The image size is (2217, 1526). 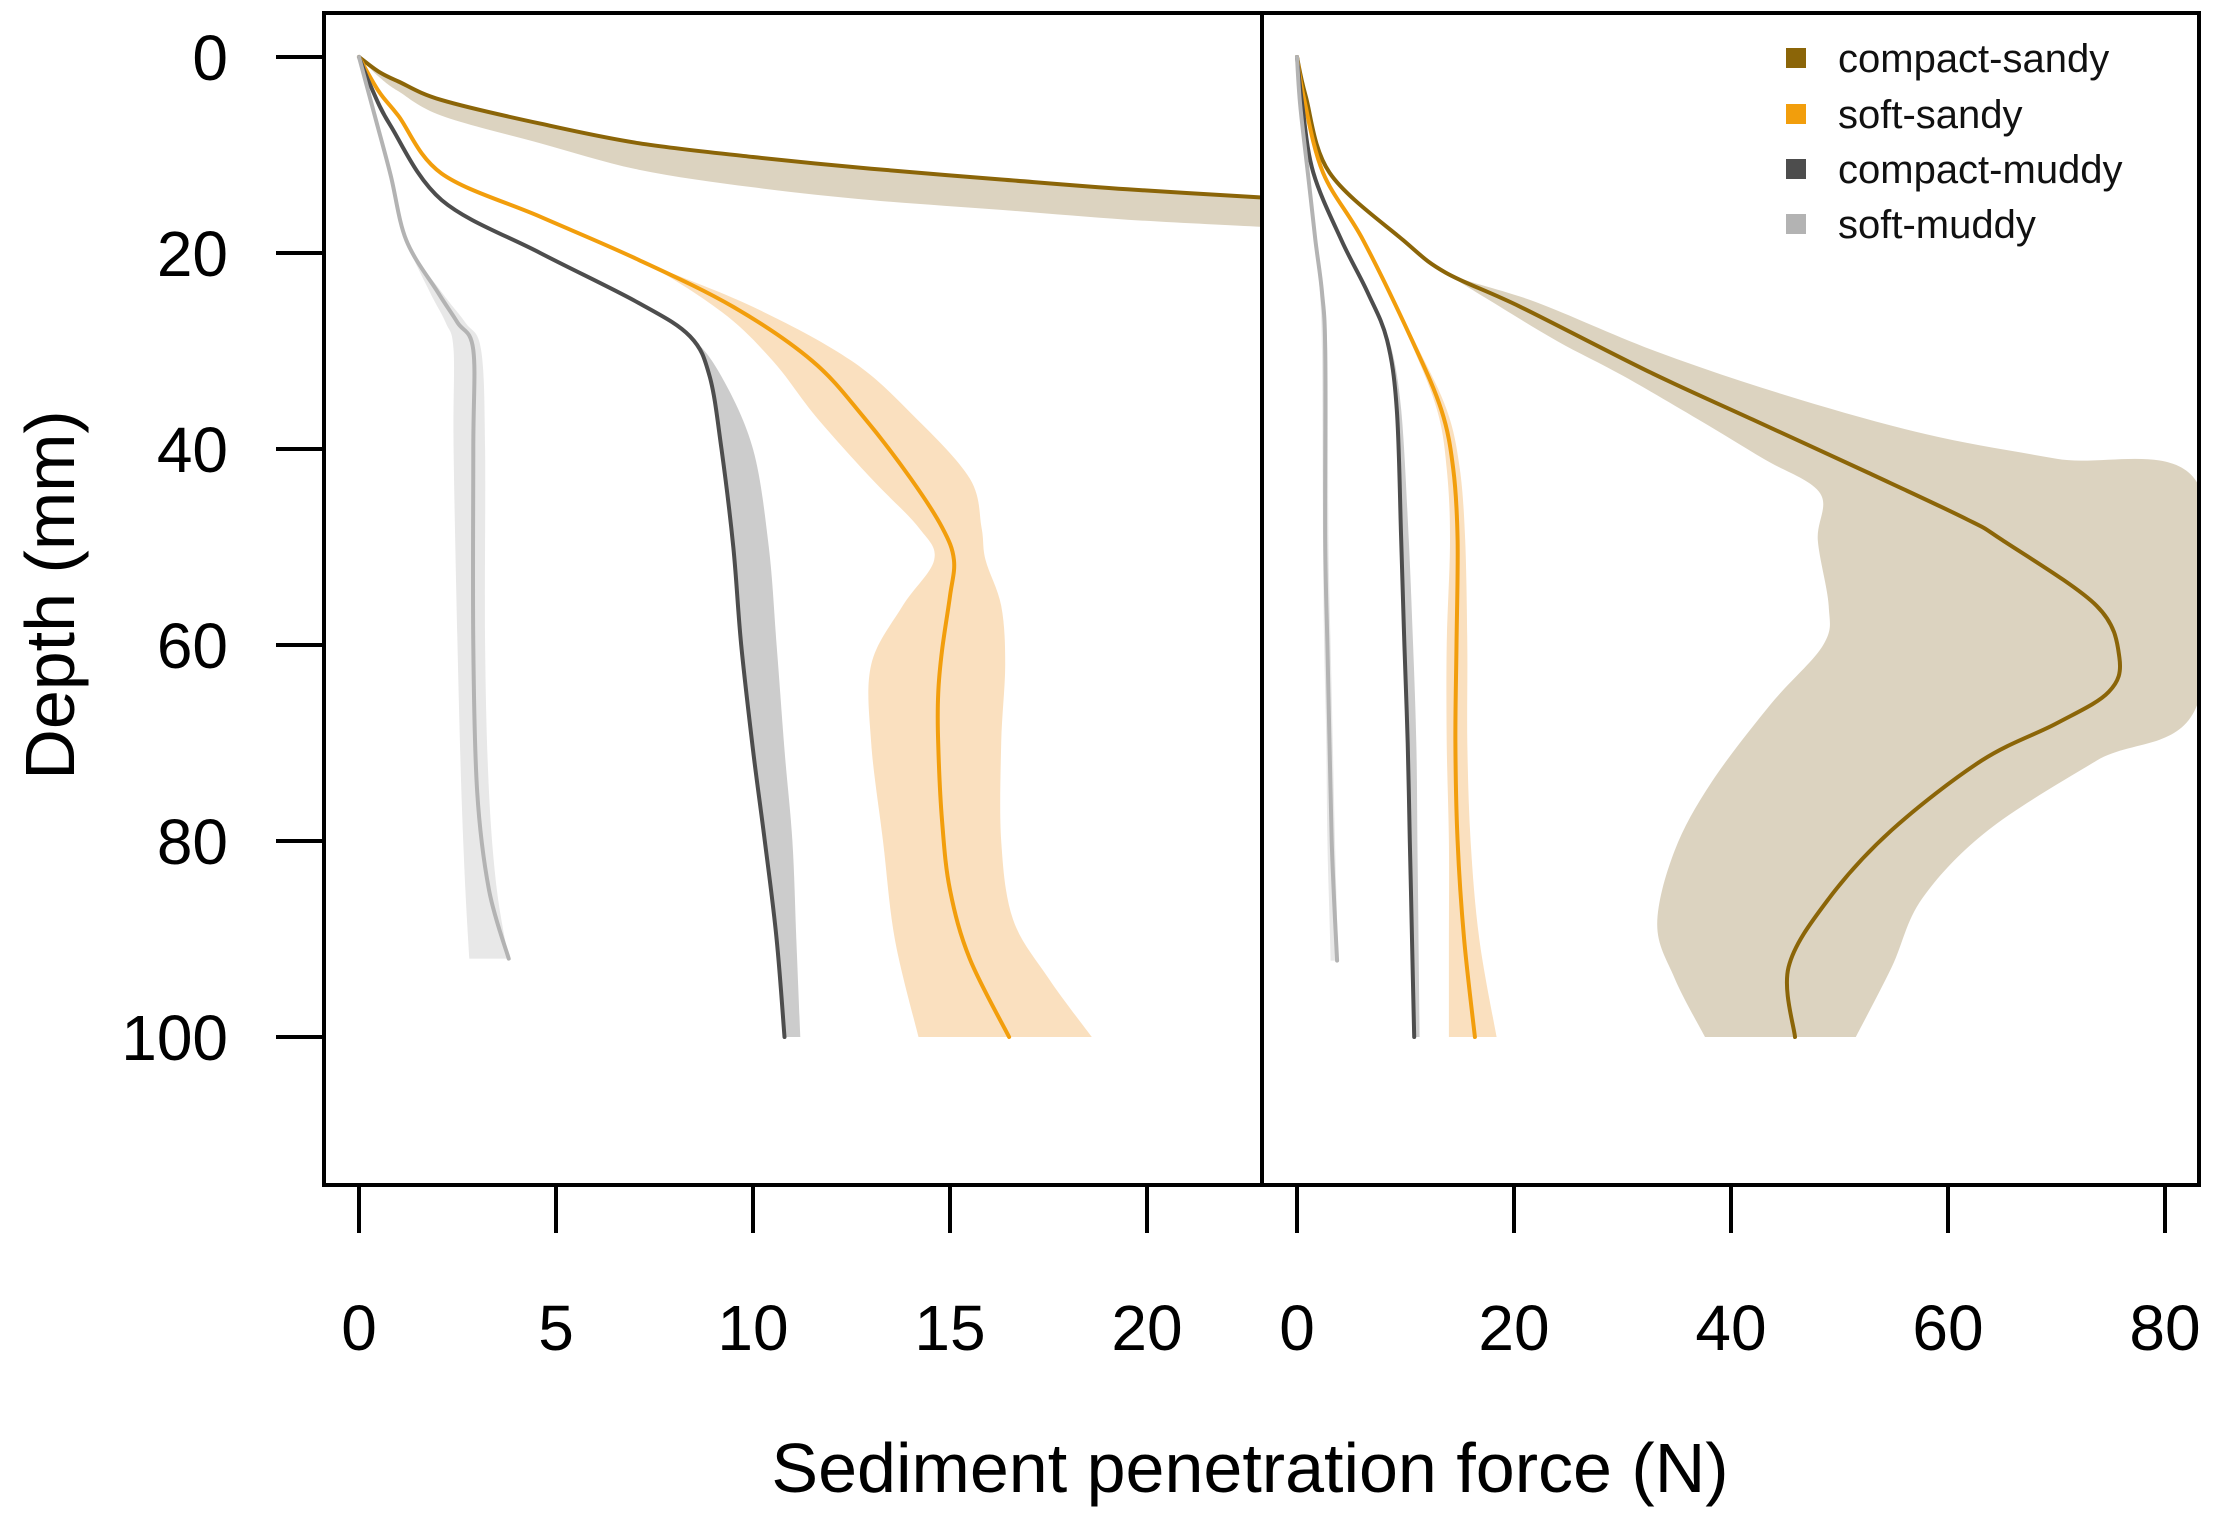 What do you see at coordinates (2164, 1328) in the screenshot?
I see `x-tick-label: 80` at bounding box center [2164, 1328].